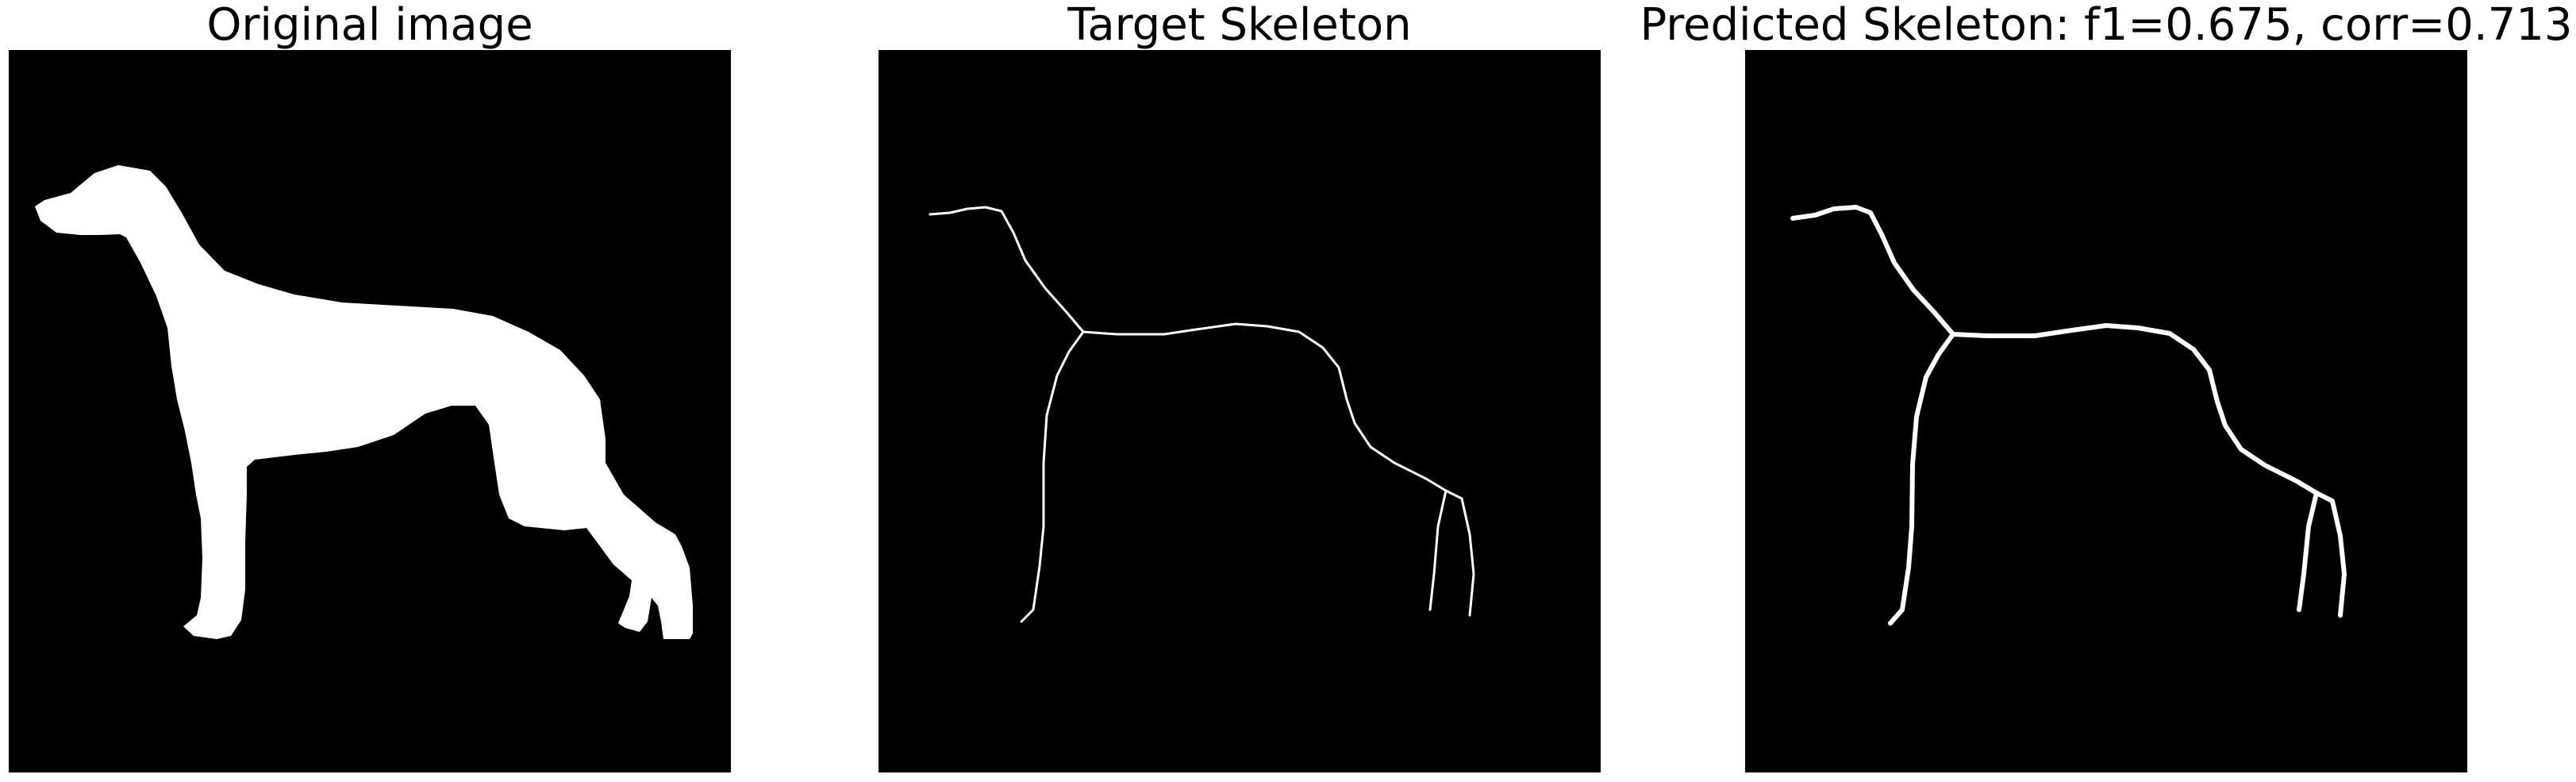  I want to click on panel-title-target: Target Skeleton, so click(1239, 25).